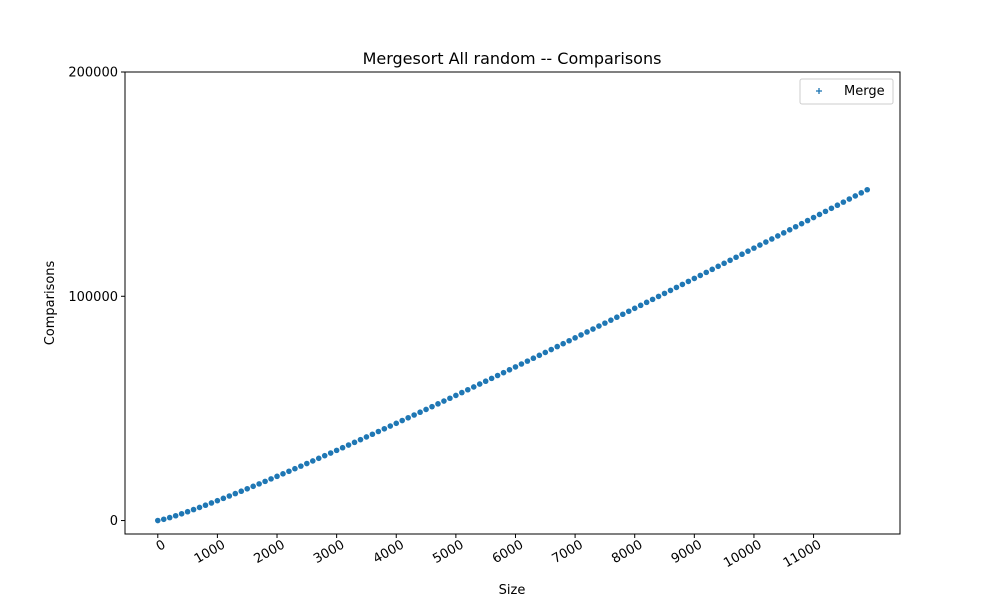  I want to click on legend: Merge, so click(846, 91).